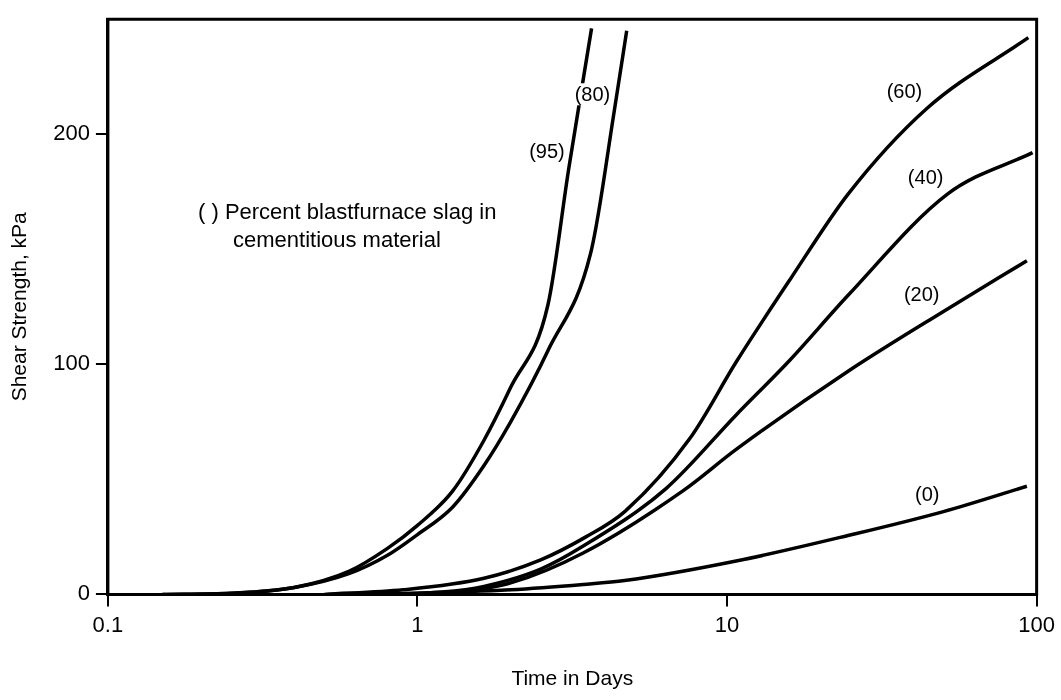  What do you see at coordinates (348, 226) in the screenshot?
I see `annotation: ( ) Percent blastfurnace slag in cementitious material` at bounding box center [348, 226].